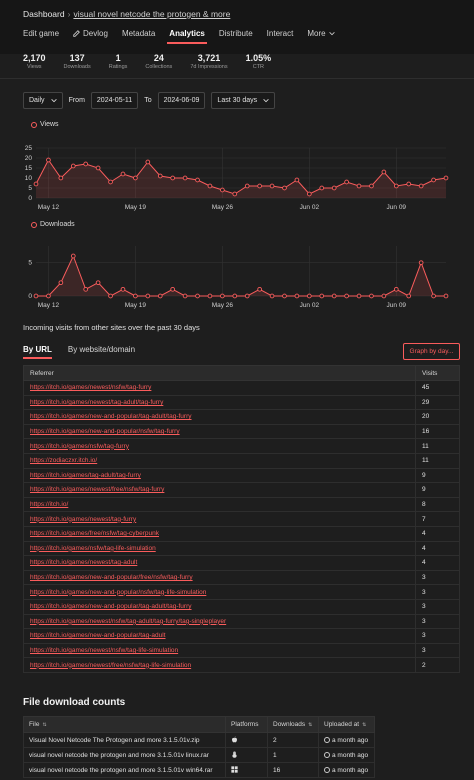  Describe the element at coordinates (397, 305) in the screenshot. I see `downloads-x-tick-label: Jun 09` at that location.